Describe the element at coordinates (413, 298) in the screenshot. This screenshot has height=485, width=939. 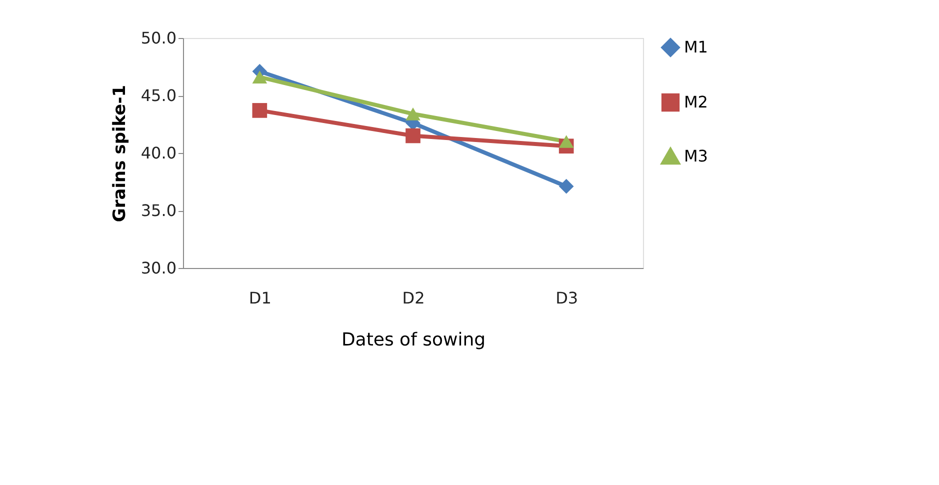
I see `x-tick-label: D2` at that location.